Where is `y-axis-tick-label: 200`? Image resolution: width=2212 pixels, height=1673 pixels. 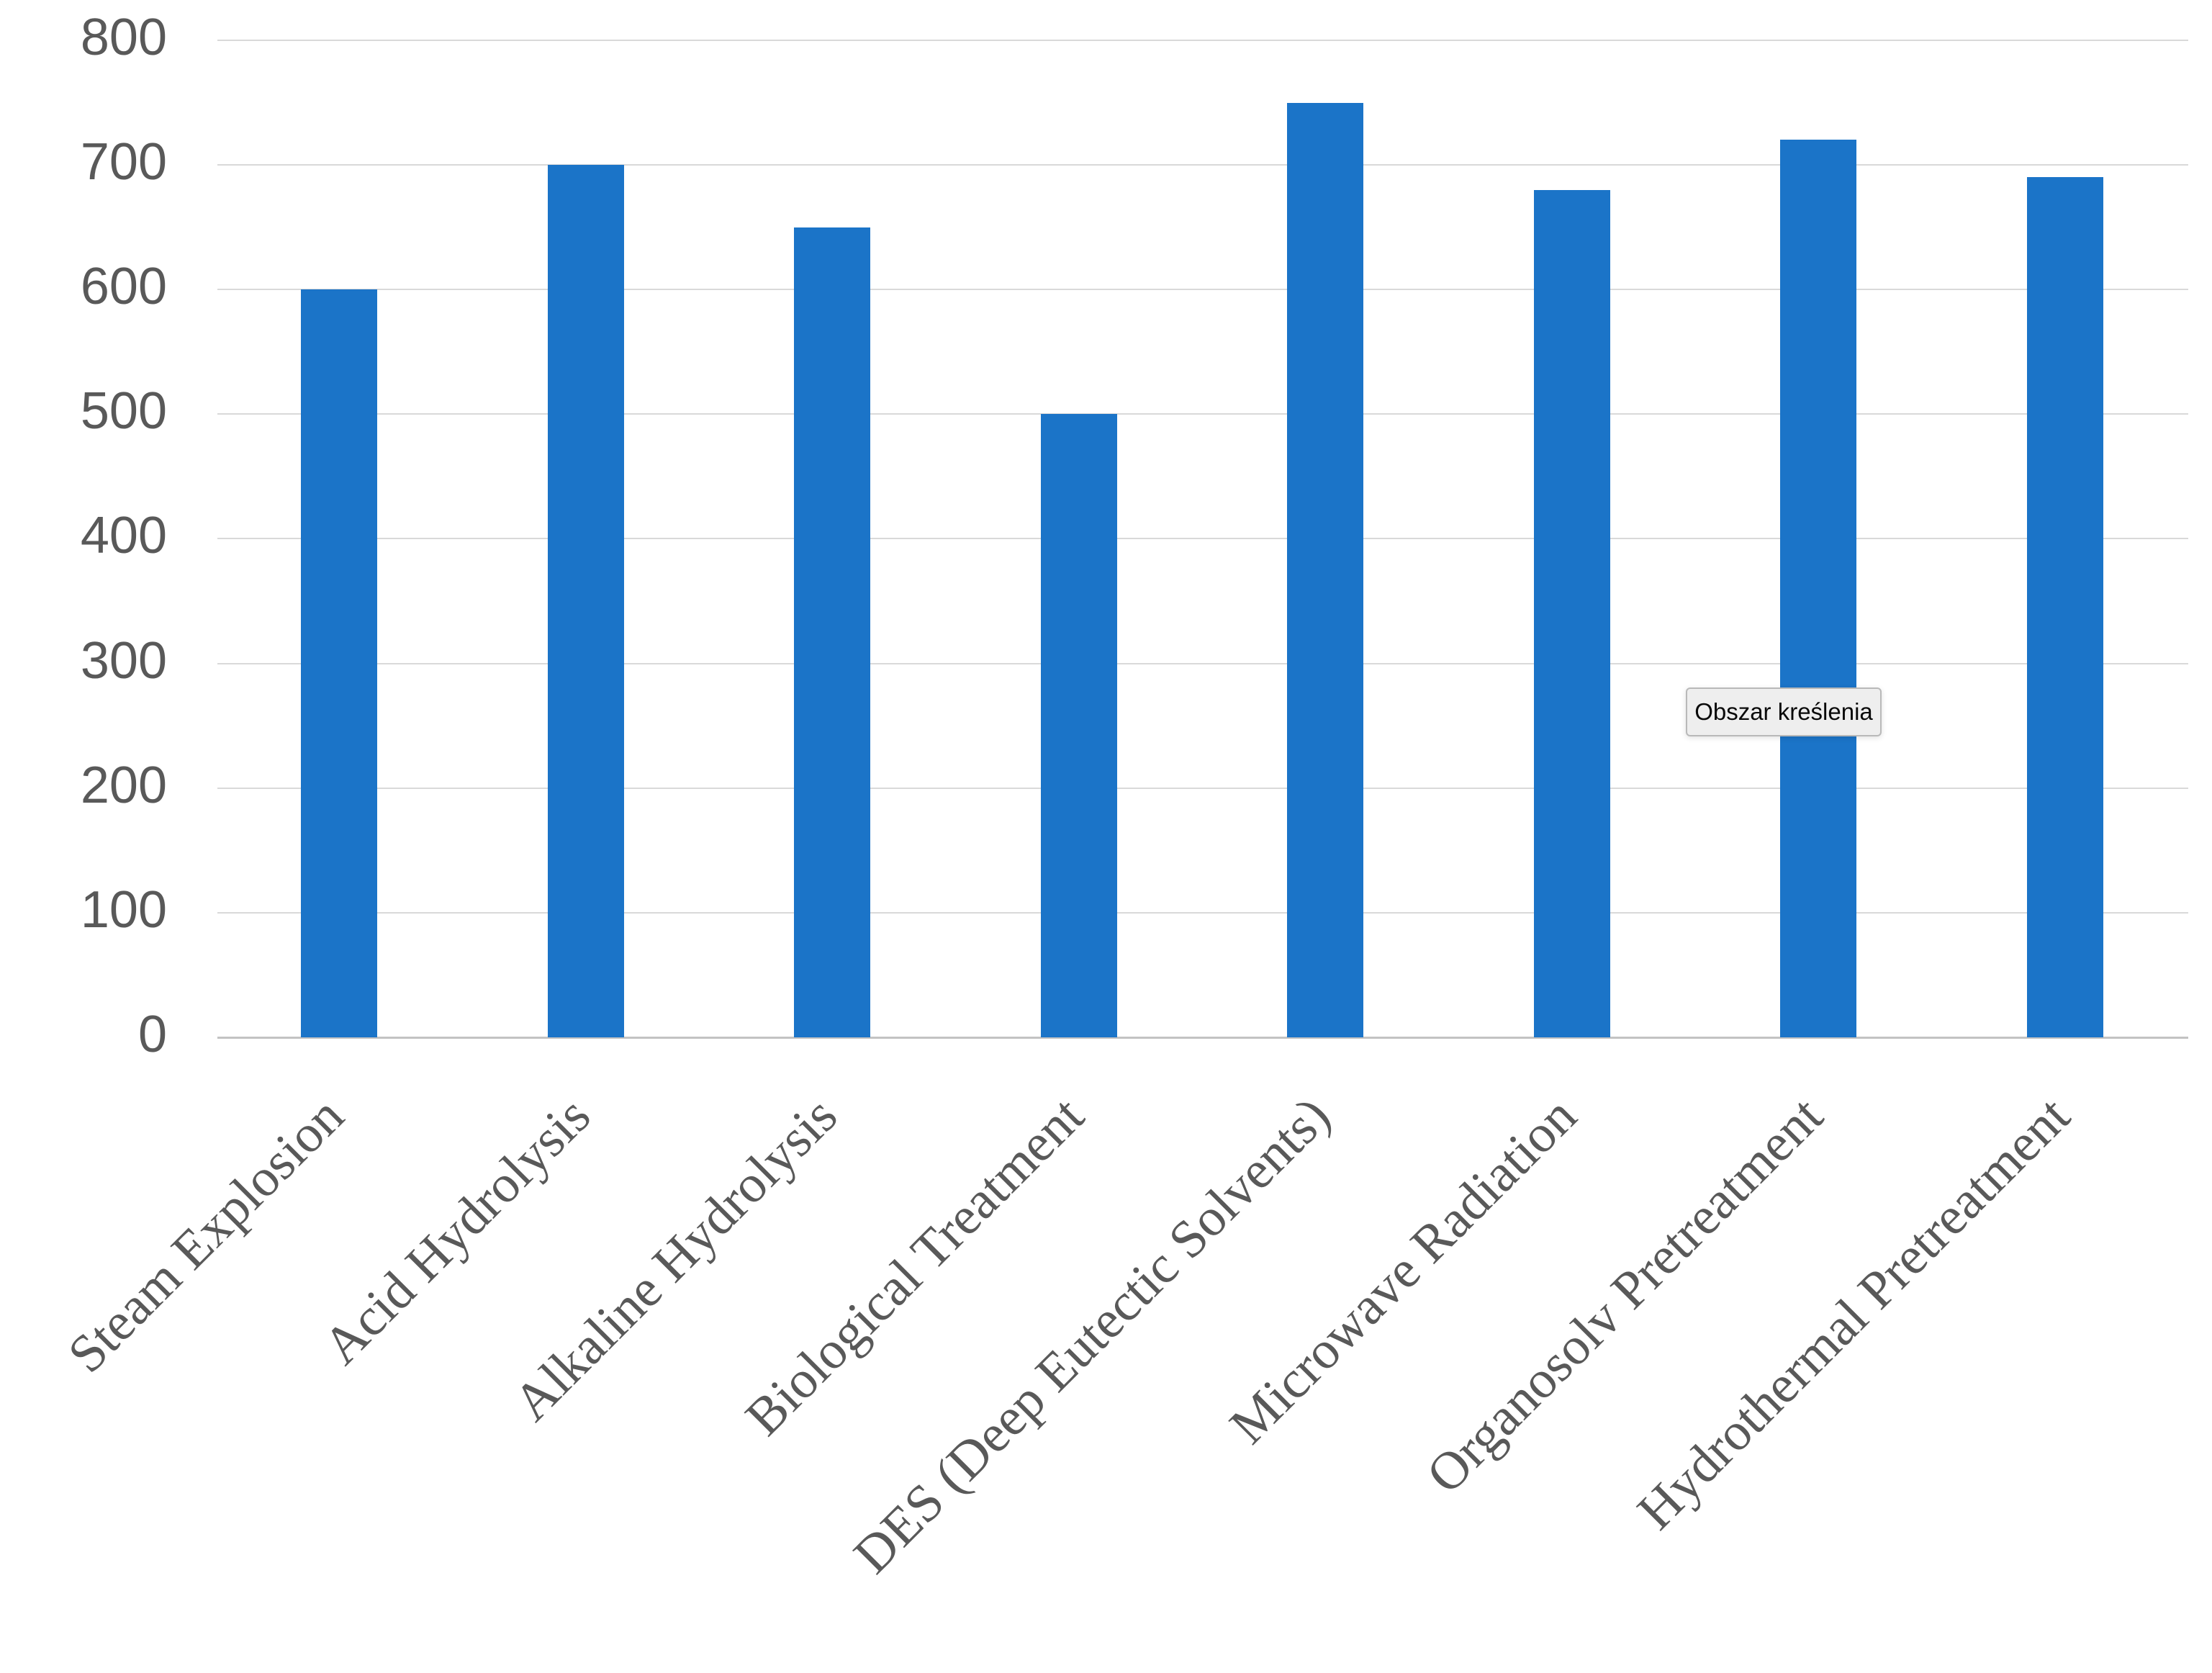 y-axis-tick-label: 200 is located at coordinates (123, 785).